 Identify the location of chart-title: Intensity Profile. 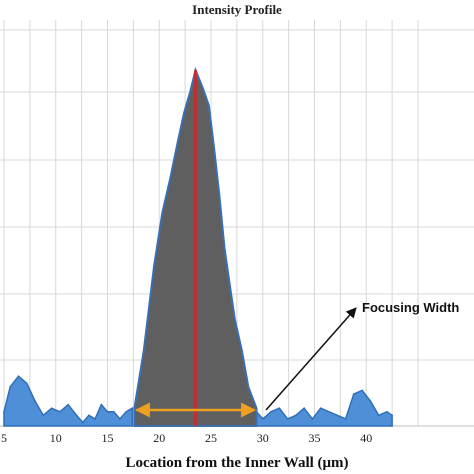
(237, 9).